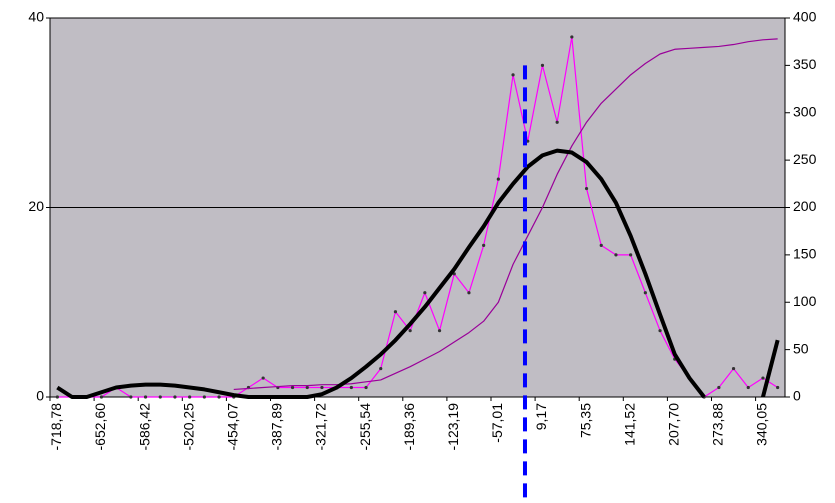  Describe the element at coordinates (453, 427) in the screenshot. I see `x-tick-label: -123,19` at that location.